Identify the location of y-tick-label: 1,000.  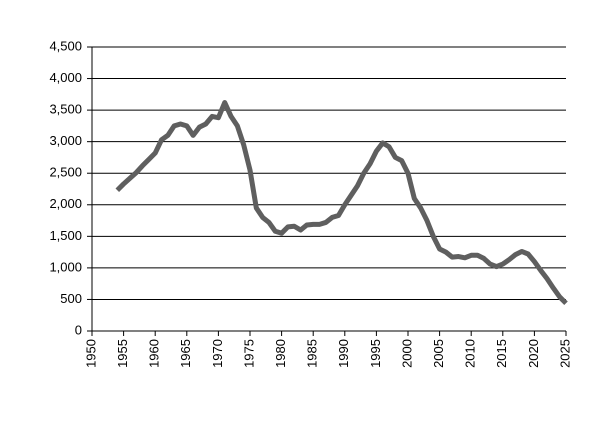
(65, 266).